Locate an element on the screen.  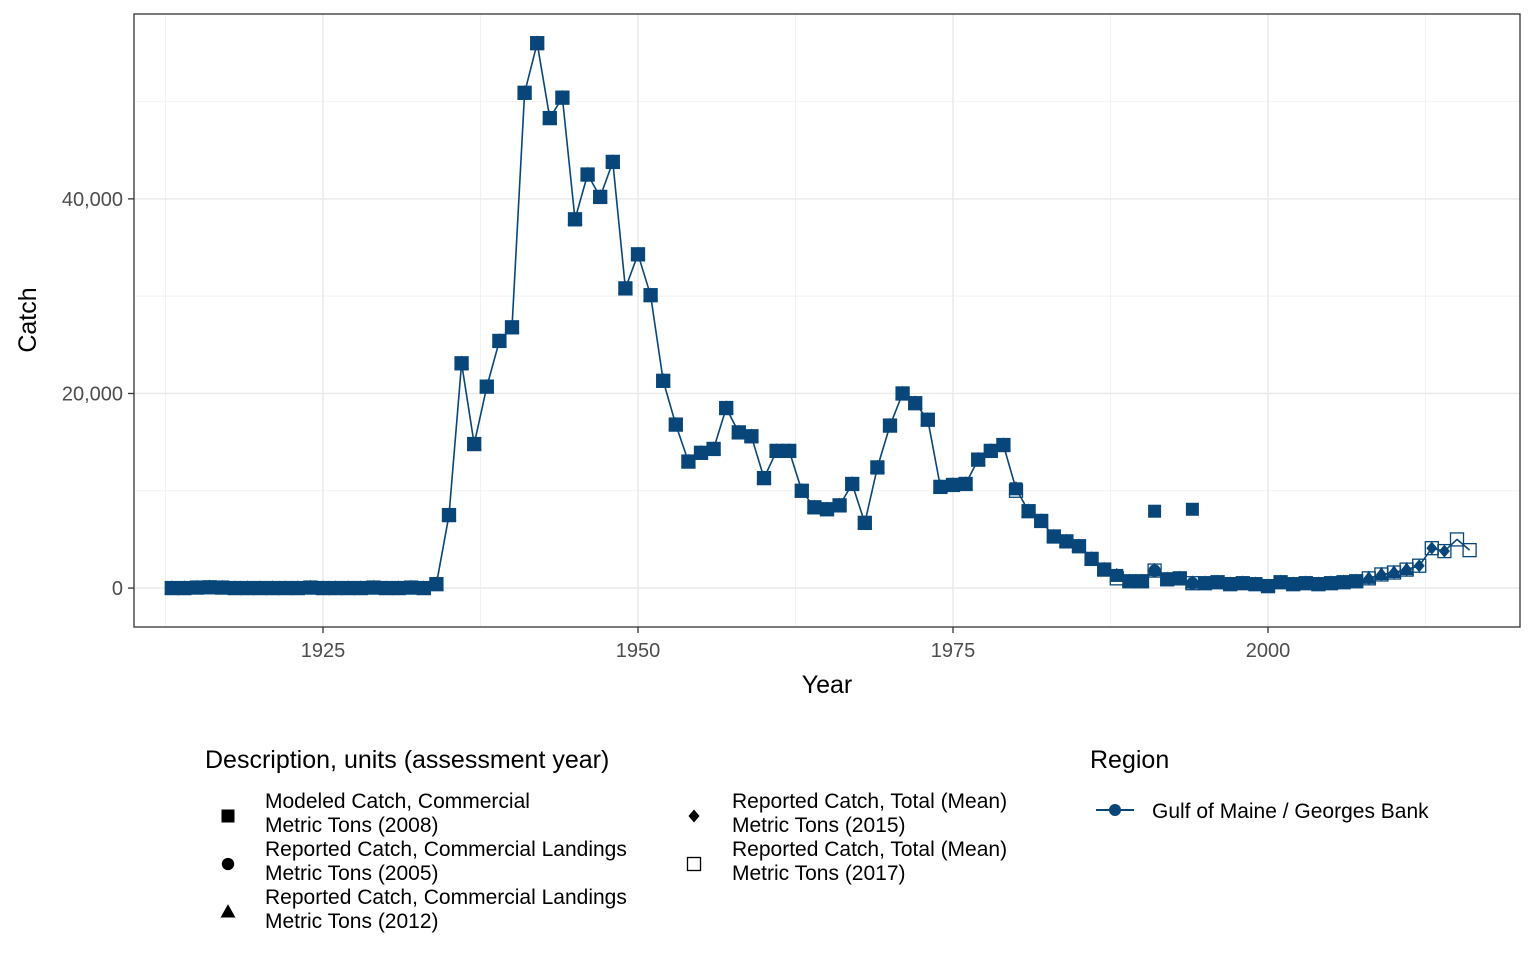
legend-item-label-line2: Metric Tons (2017) is located at coordinates (819, 873).